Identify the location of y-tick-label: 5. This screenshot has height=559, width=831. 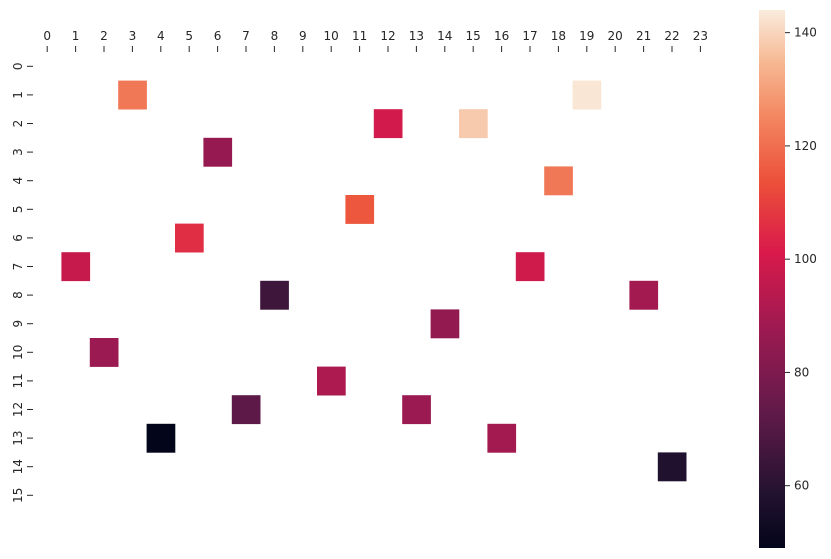
(18, 209).